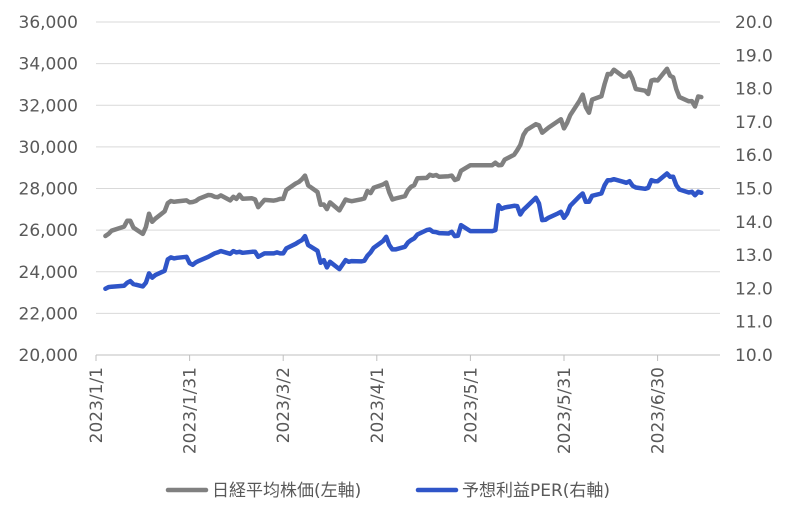 This screenshot has width=793, height=520. What do you see at coordinates (378, 405) in the screenshot?
I see `x-tick-label: 2023/4/1` at bounding box center [378, 405].